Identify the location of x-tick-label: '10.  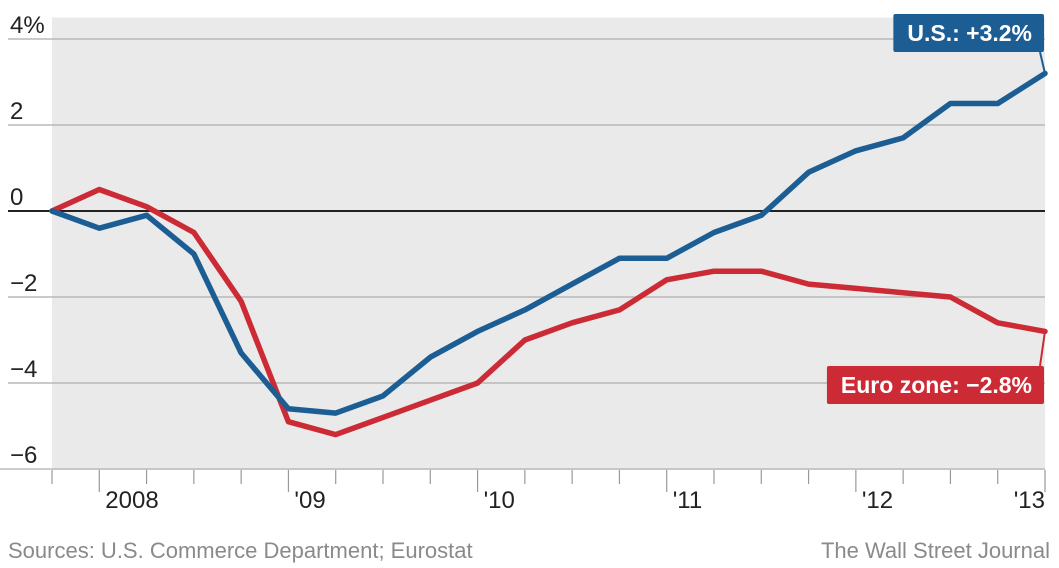
(499, 500).